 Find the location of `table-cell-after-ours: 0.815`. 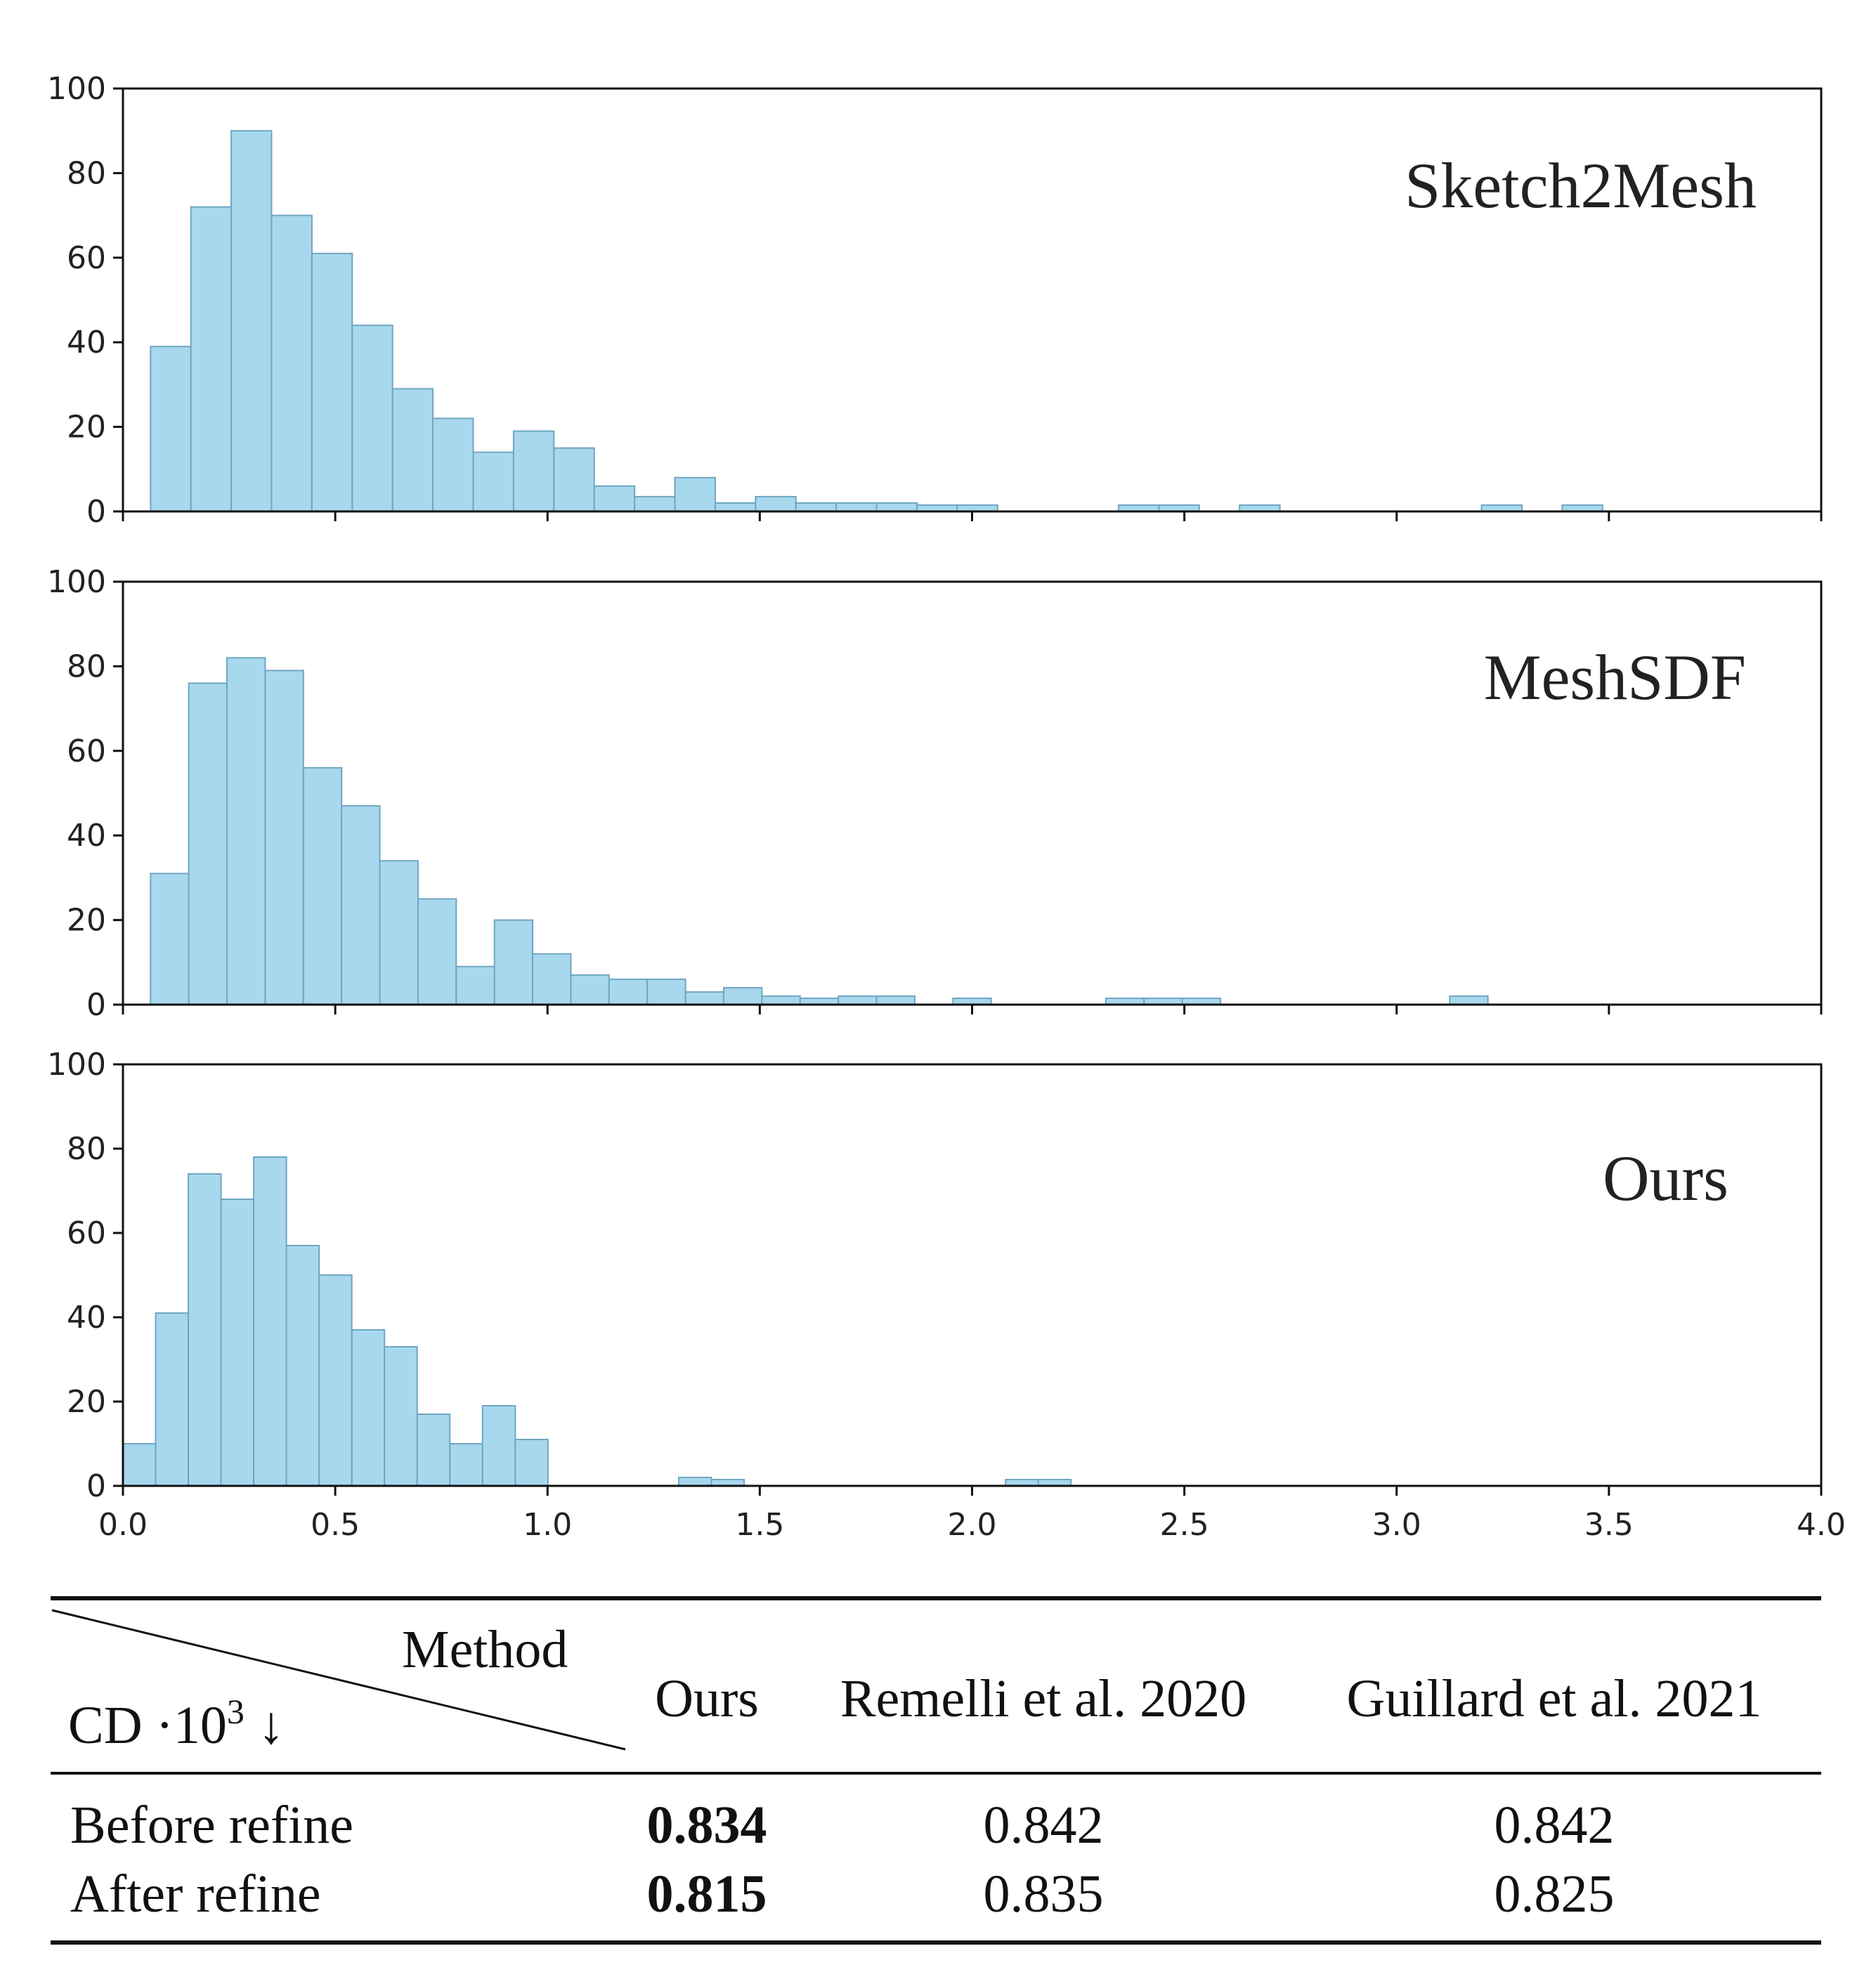

table-cell-after-ours: 0.815 is located at coordinates (707, 1895).